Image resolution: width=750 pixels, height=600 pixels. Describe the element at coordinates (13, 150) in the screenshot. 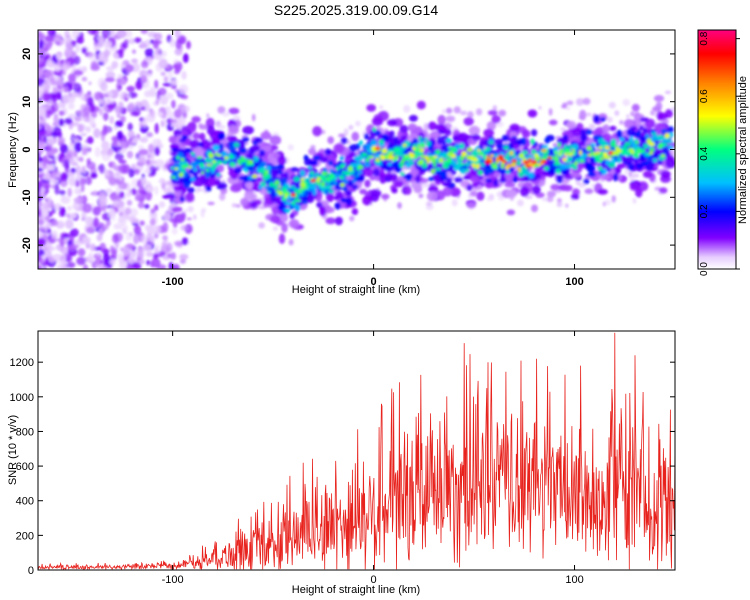

I see `spectrogram-ylabel: Frequency (Hz)` at that location.